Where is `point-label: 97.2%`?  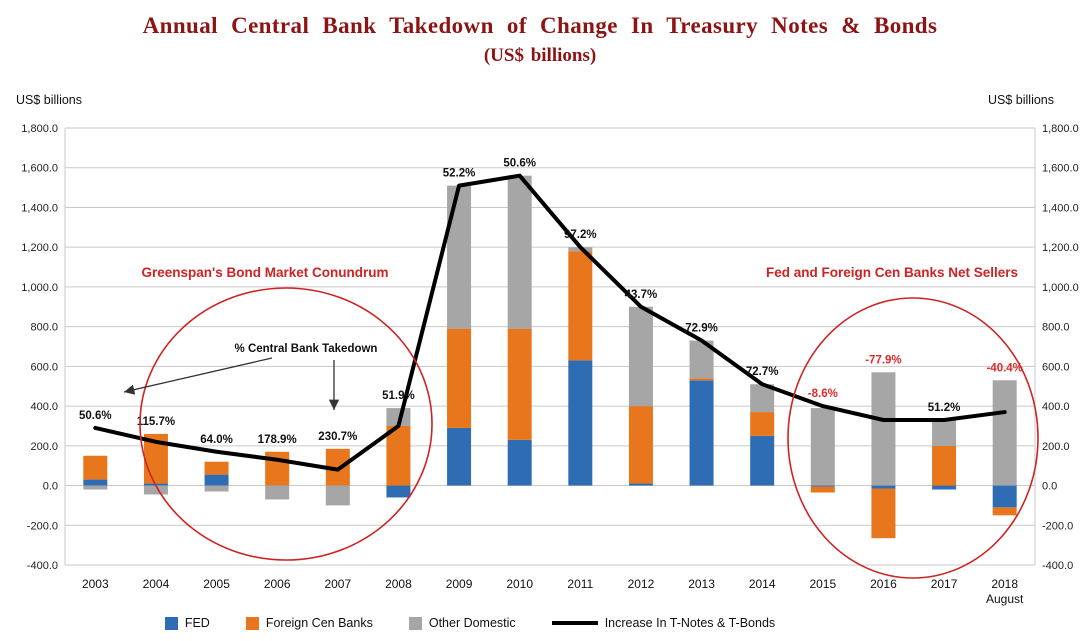 point-label: 97.2% is located at coordinates (580, 235).